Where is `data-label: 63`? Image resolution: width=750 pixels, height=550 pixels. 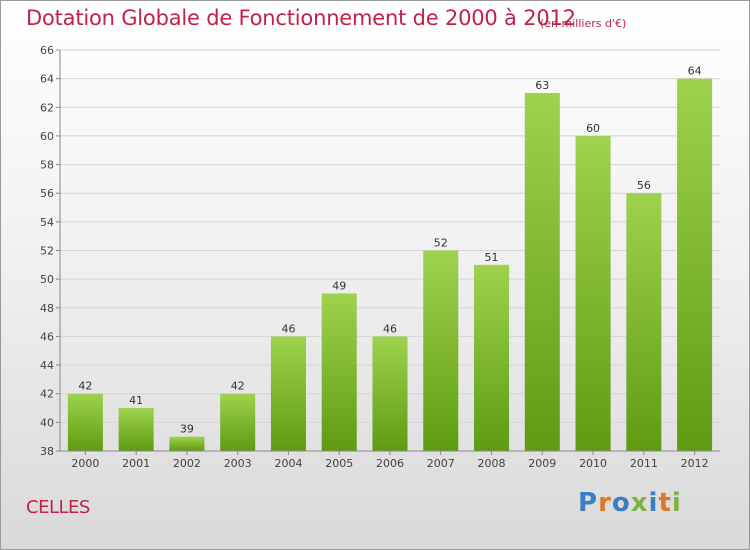
data-label: 63 is located at coordinates (542, 85).